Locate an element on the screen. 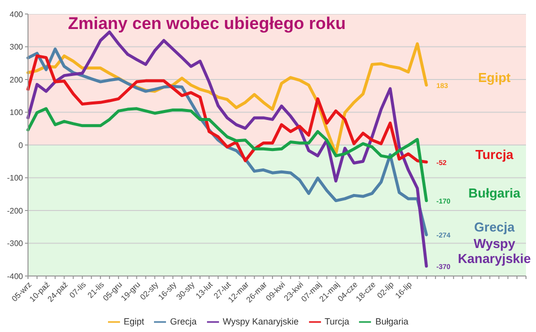 This screenshot has width=536, height=332. y-tick-label: 300 is located at coordinates (17, 47).